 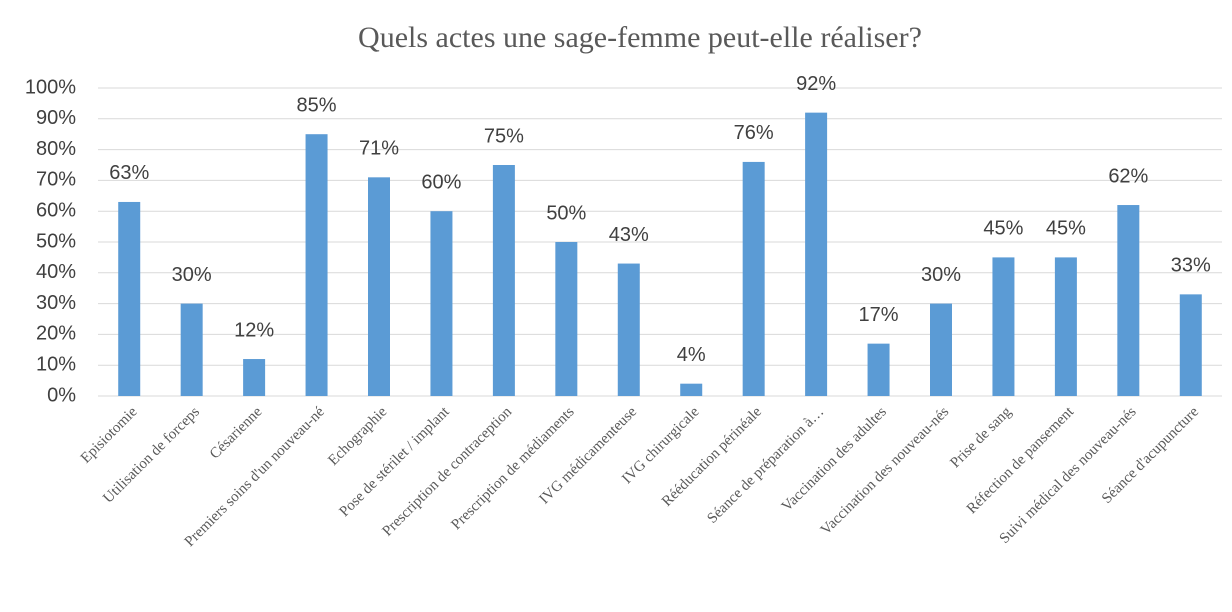 What do you see at coordinates (816, 84) in the screenshot?
I see `data-label: 92%` at bounding box center [816, 84].